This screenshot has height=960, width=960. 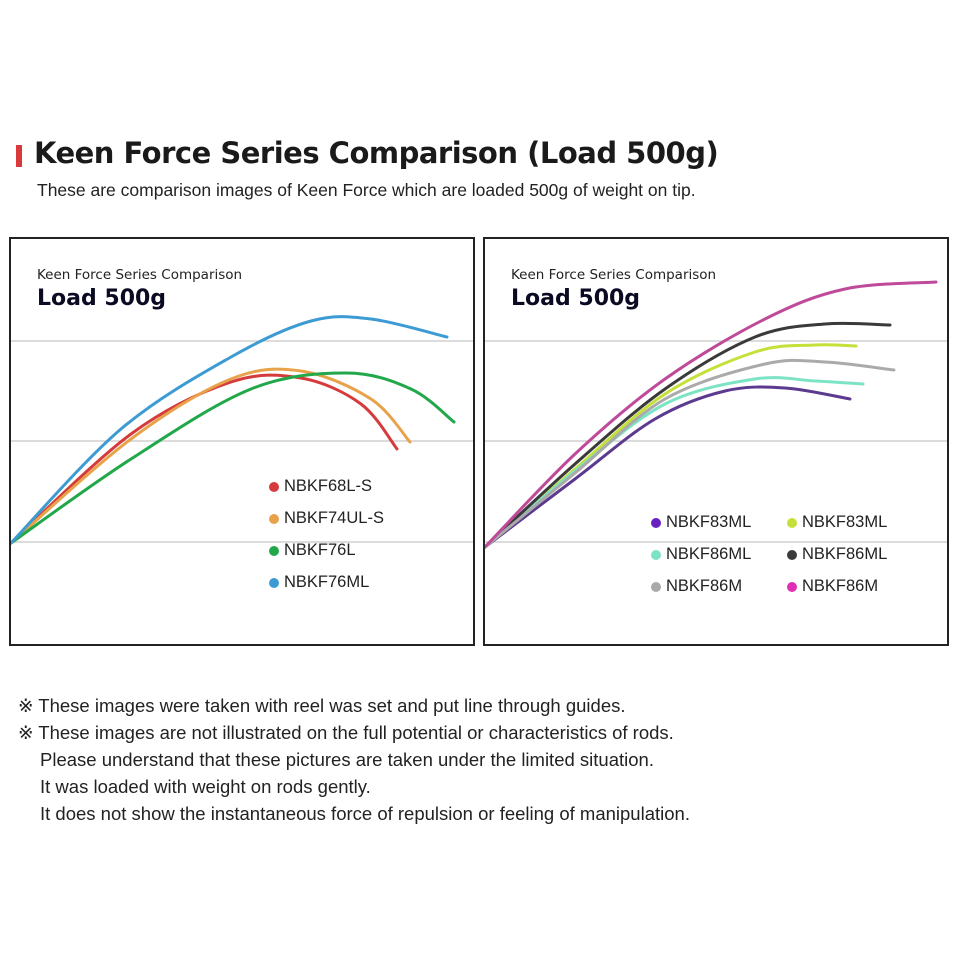 I want to click on legend-item: NBKF74UL-S, so click(x=326, y=518).